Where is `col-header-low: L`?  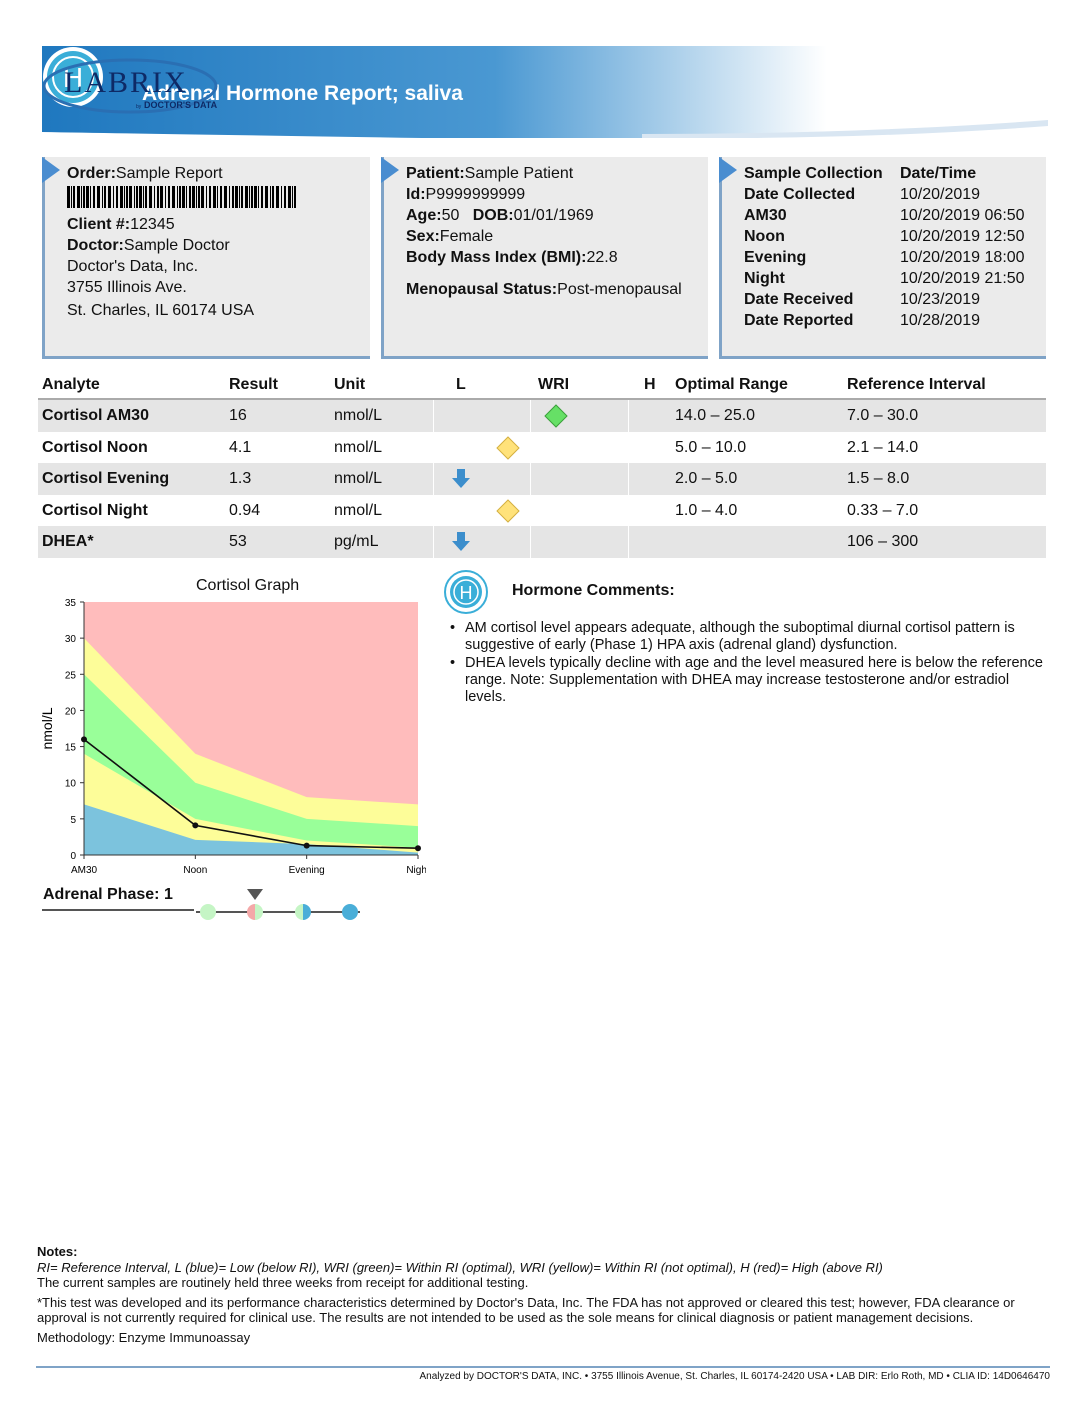 col-header-low: L is located at coordinates (461, 384).